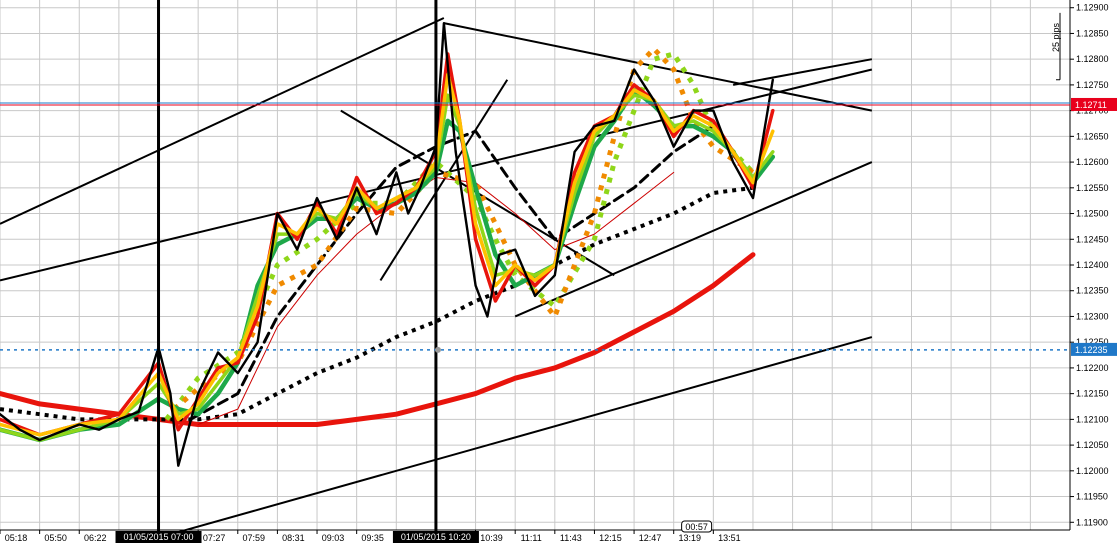  What do you see at coordinates (1092, 59) in the screenshot?
I see `y-tick-label: 1.12800` at bounding box center [1092, 59].